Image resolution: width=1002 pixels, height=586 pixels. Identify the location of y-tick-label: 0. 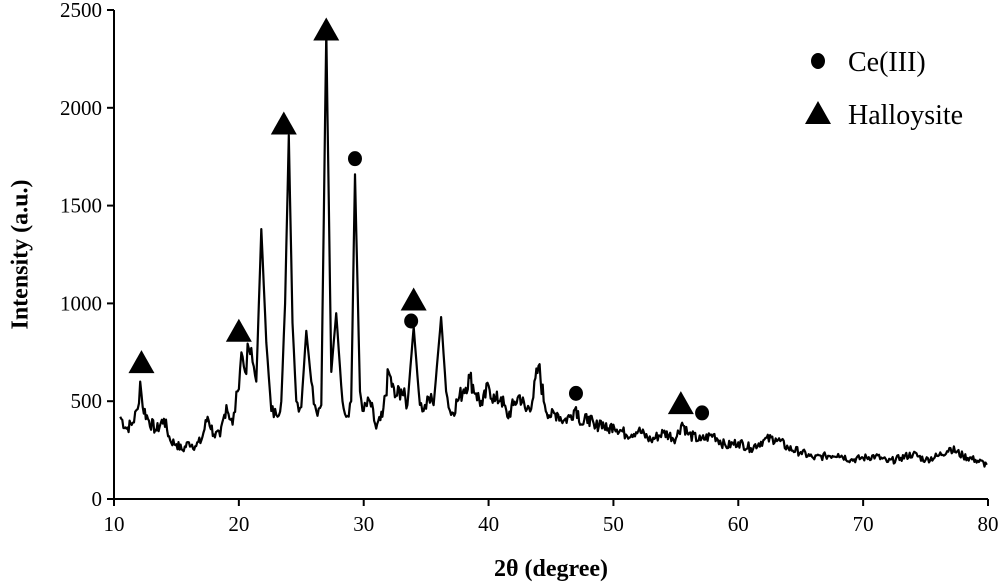
(97, 499).